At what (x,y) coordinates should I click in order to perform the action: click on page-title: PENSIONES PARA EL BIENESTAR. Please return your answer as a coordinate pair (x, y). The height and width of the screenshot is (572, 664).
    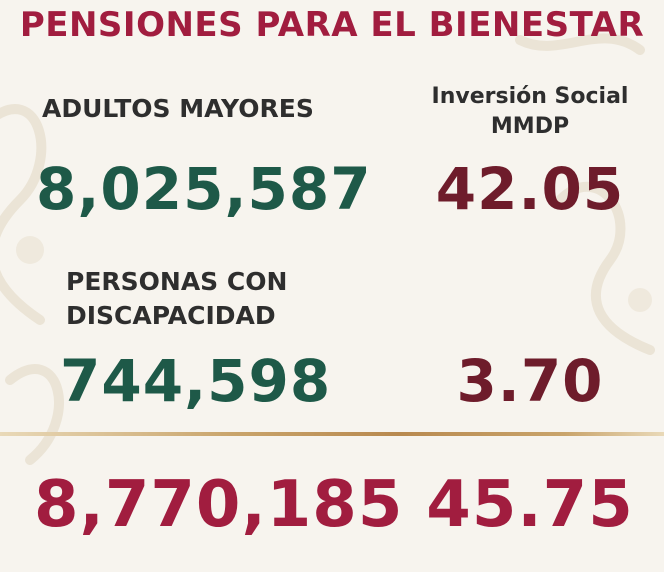
    Looking at the image, I should click on (332, 25).